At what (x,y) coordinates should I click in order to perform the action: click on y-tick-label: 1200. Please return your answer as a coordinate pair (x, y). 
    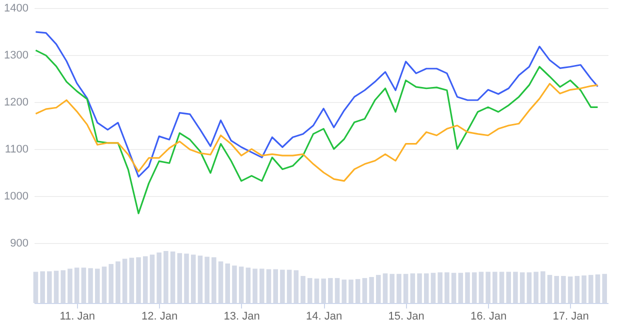
    Looking at the image, I should click on (16, 102).